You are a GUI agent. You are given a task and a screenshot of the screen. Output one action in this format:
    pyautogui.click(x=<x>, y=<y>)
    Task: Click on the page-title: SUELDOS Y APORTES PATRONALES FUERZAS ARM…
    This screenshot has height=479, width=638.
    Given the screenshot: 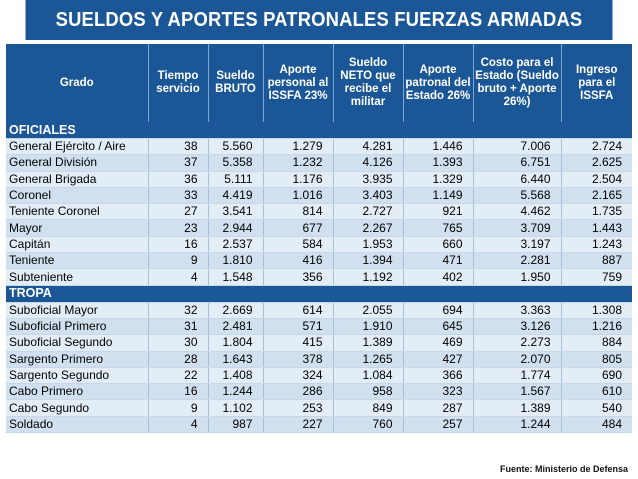 What is the action you would take?
    pyautogui.click(x=319, y=20)
    